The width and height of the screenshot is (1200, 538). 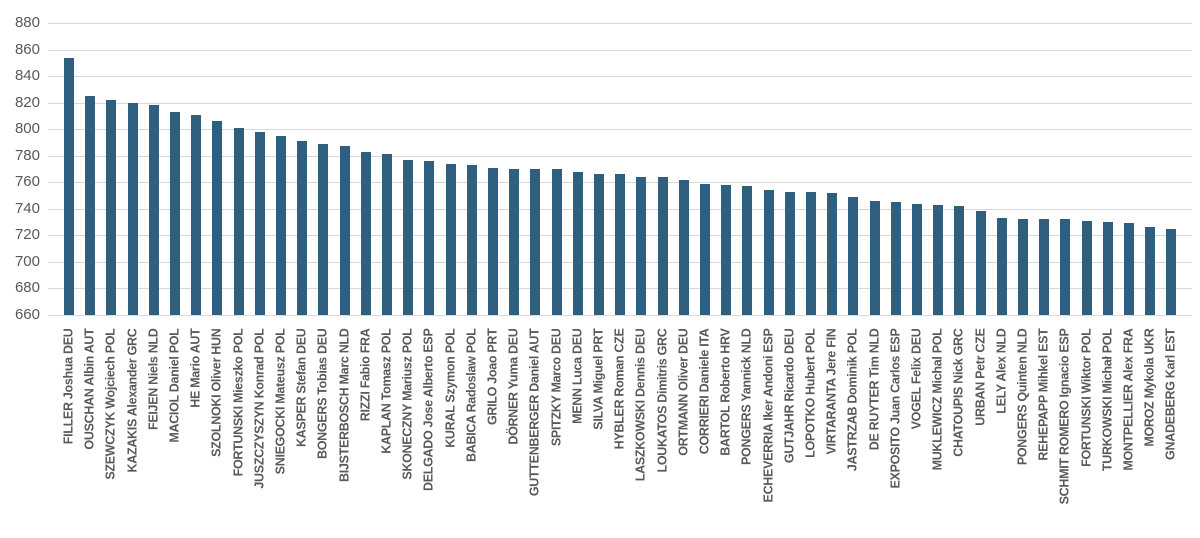 What do you see at coordinates (132, 400) in the screenshot?
I see `x-category-label: KAZAKIS Alexander GRC` at bounding box center [132, 400].